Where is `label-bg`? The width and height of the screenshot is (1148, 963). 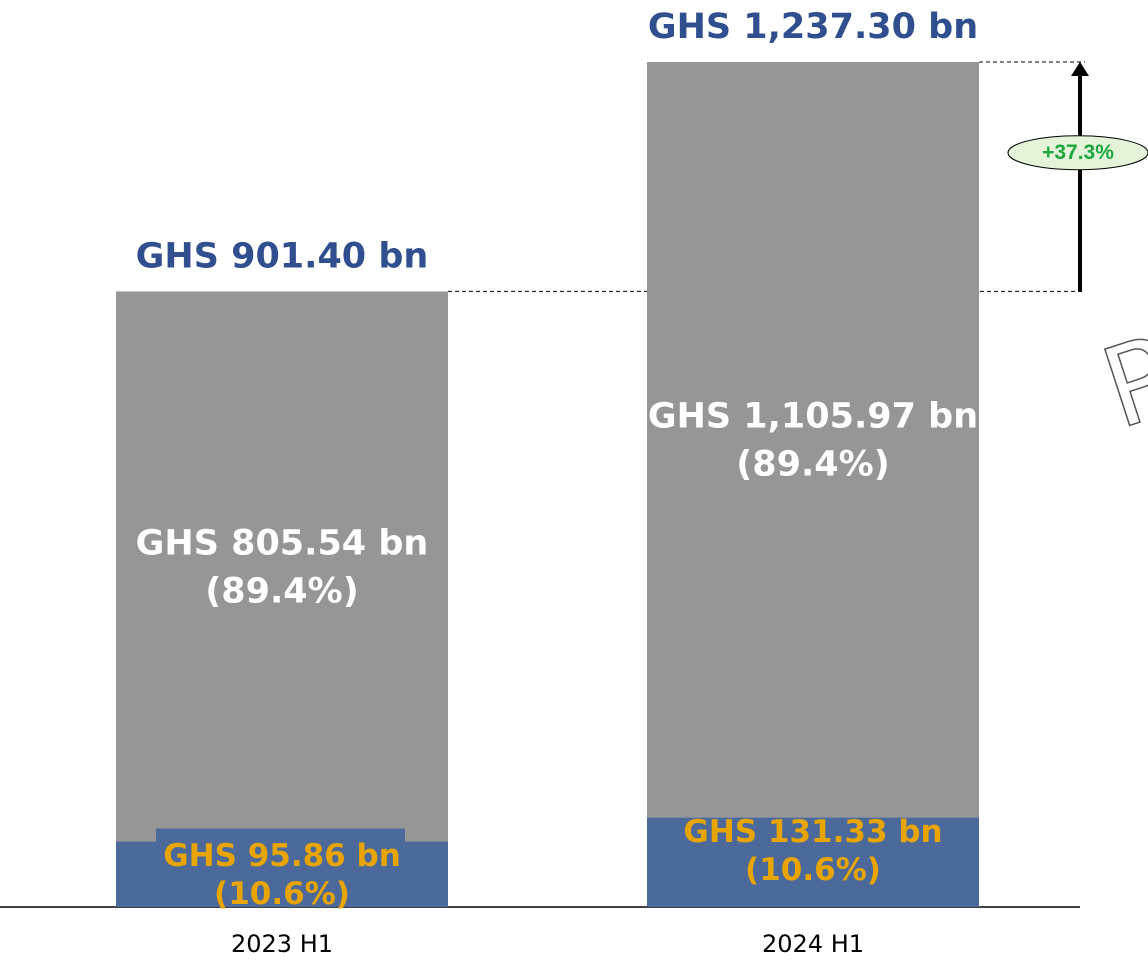
label-bg is located at coordinates (280, 867).